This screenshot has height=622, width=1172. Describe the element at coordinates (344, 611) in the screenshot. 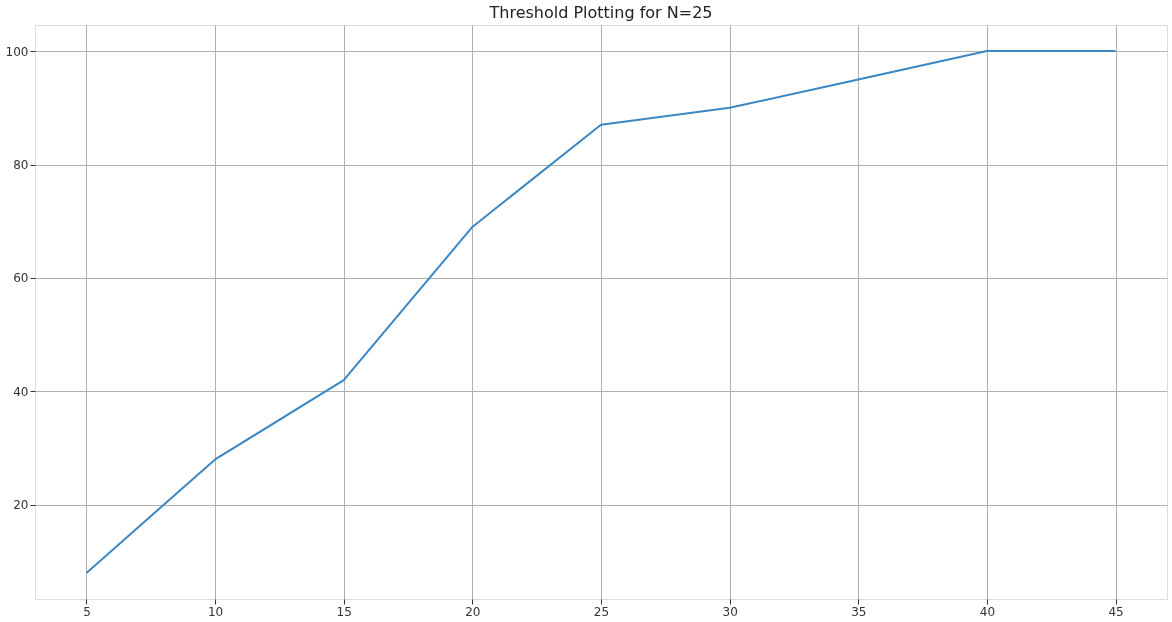

I see `x-tick-label: 15` at that location.